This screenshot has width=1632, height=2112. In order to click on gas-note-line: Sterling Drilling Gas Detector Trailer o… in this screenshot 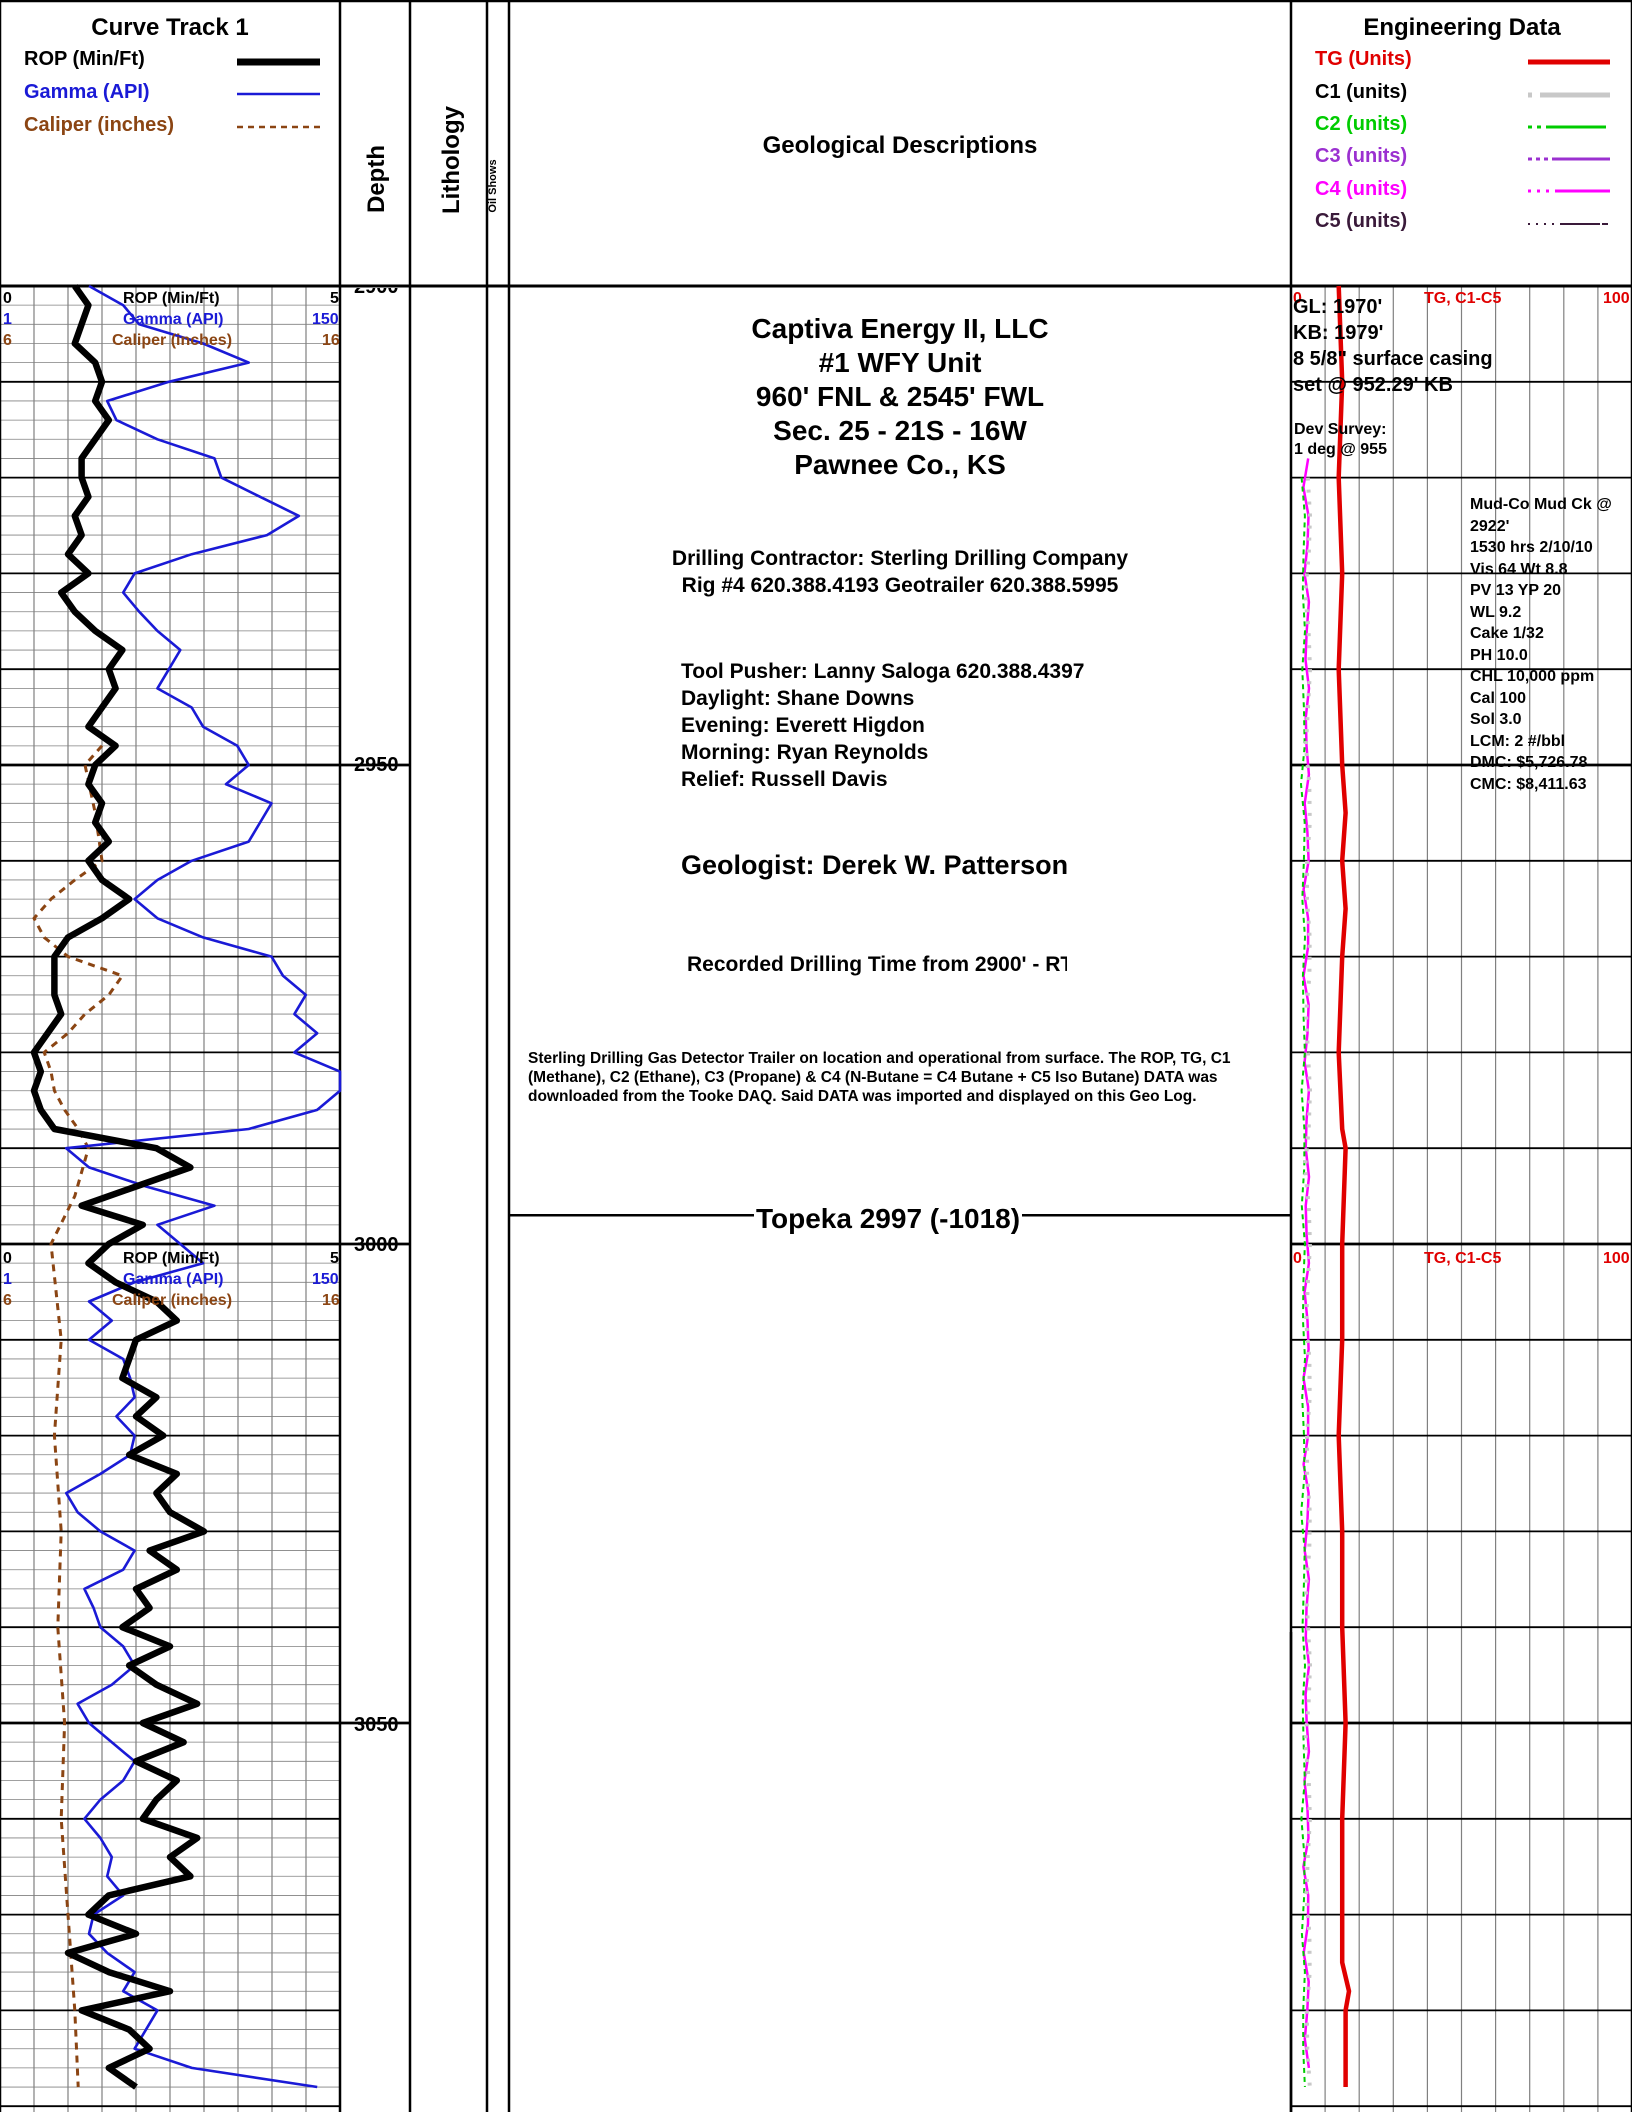, I will do `click(879, 1058)`.